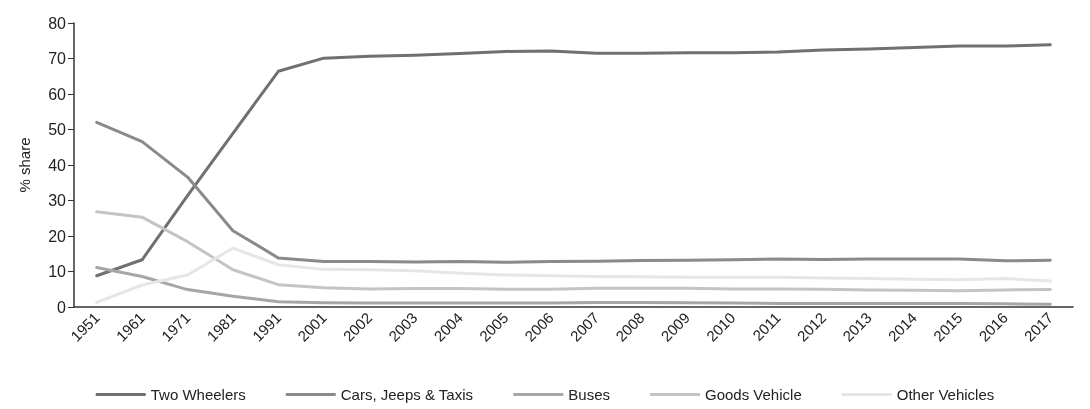  Describe the element at coordinates (57, 58) in the screenshot. I see `y-tick-label: 70` at that location.